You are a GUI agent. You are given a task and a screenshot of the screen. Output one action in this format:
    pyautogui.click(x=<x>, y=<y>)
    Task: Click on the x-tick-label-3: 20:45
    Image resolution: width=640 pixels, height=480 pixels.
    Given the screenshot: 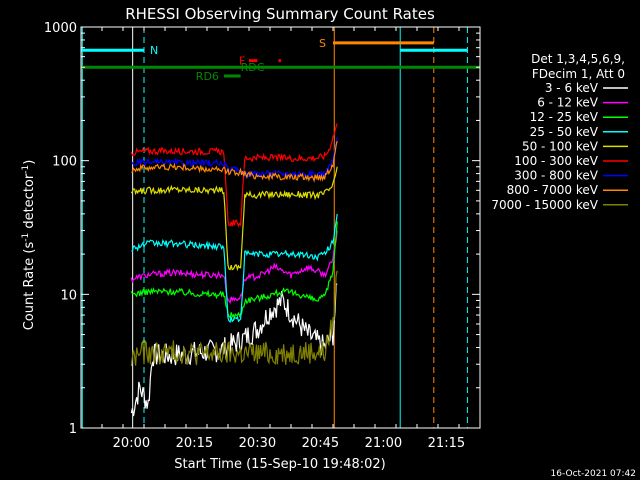 What is the action you would take?
    pyautogui.click(x=320, y=443)
    